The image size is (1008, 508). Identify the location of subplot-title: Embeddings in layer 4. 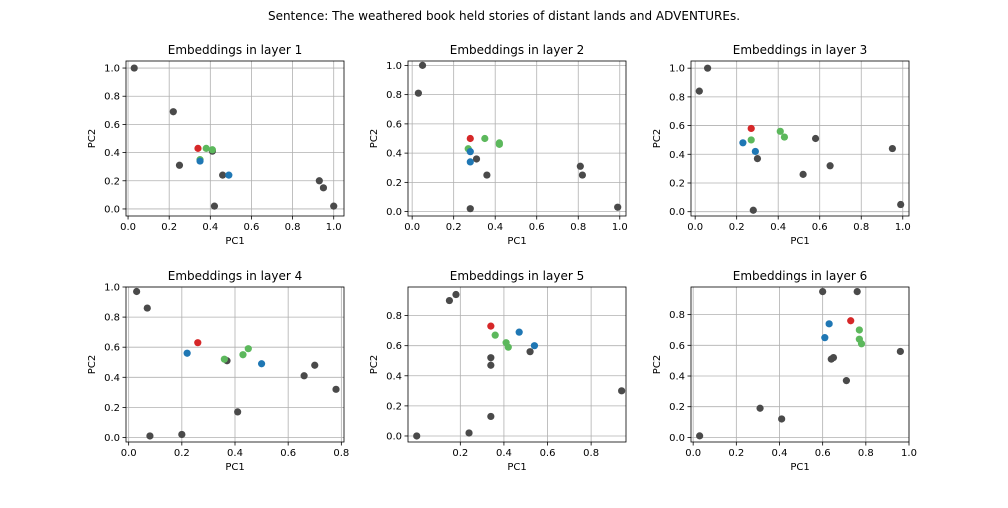
(235, 276).